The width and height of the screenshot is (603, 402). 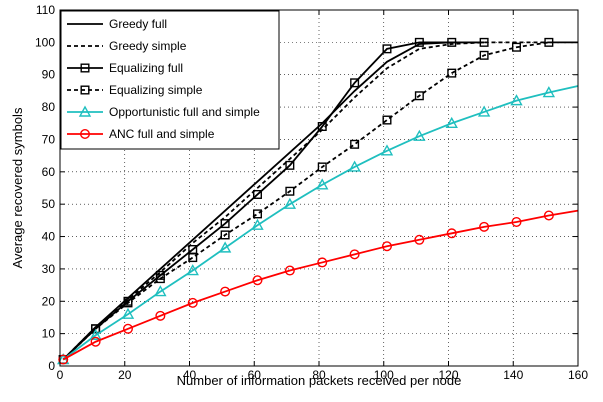 What do you see at coordinates (51, 366) in the screenshot?
I see `y-tick-label: 0` at bounding box center [51, 366].